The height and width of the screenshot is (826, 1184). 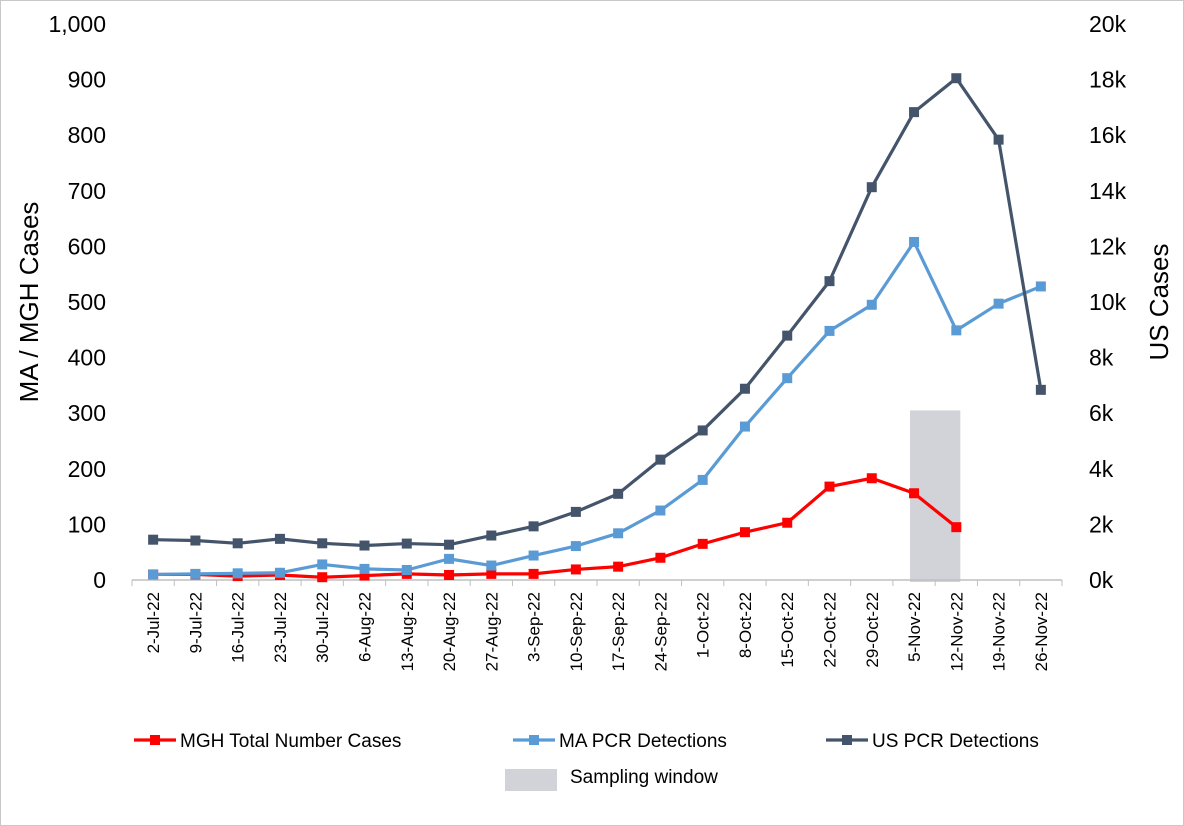 I want to click on legend-item-0: MGH Total Number Cases, so click(x=267, y=741).